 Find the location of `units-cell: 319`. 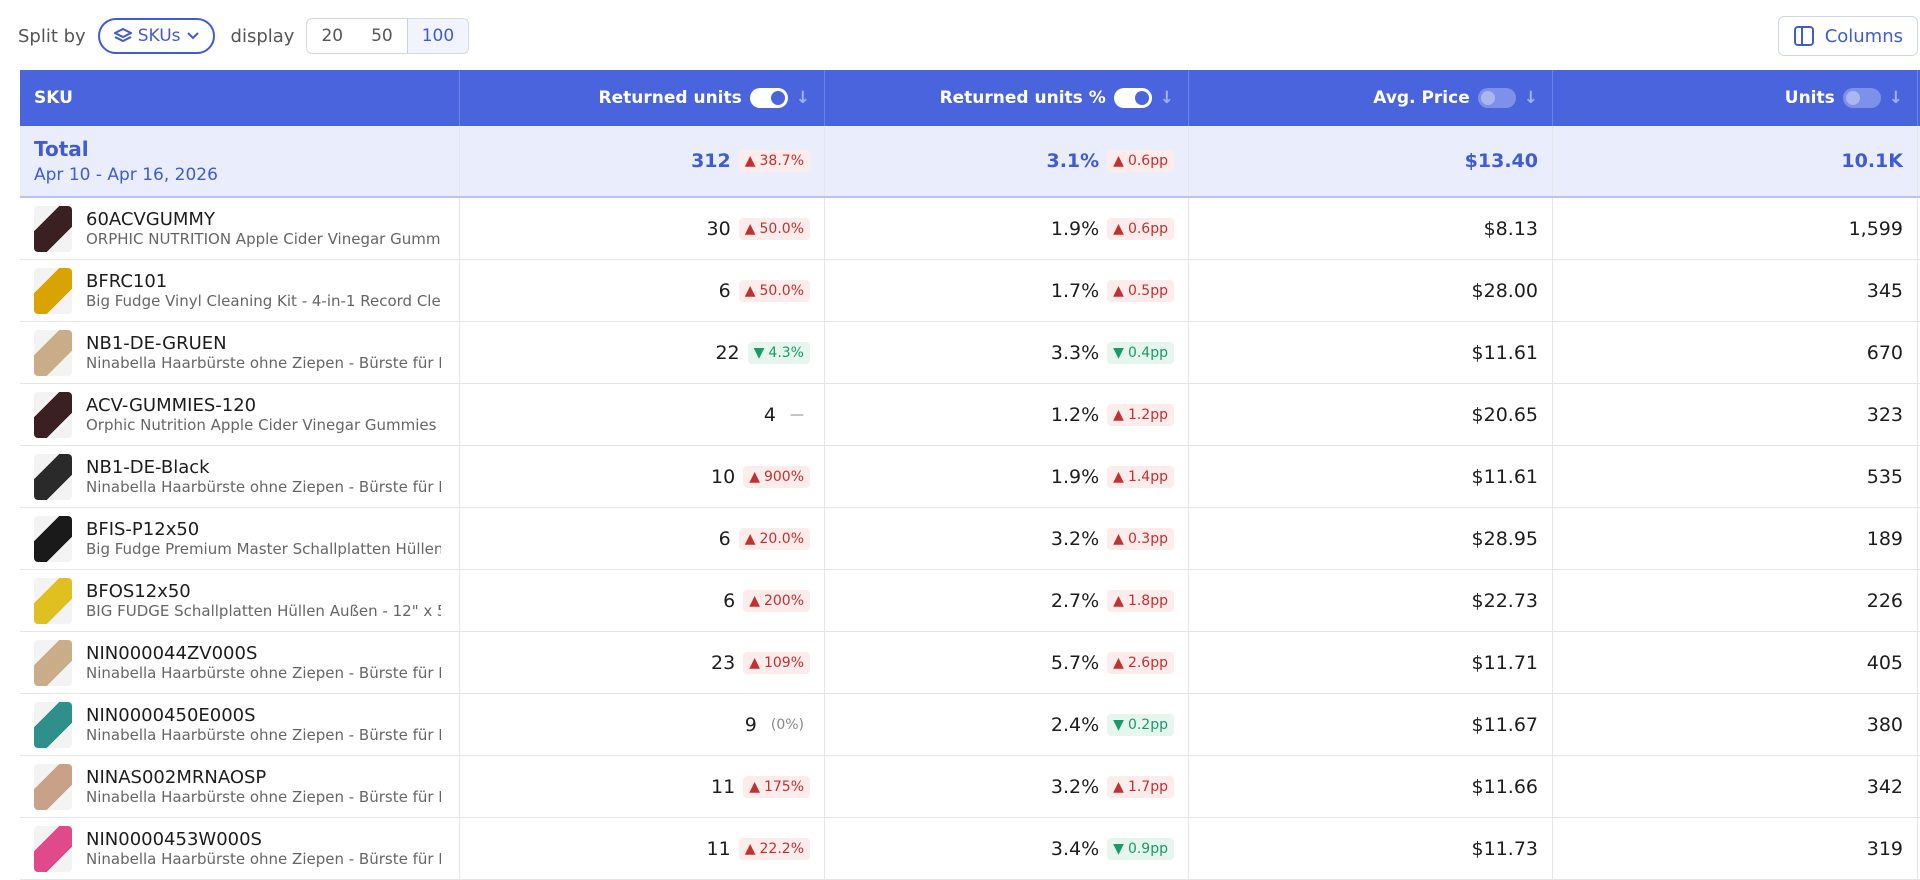

units-cell: 319 is located at coordinates (1735, 848).